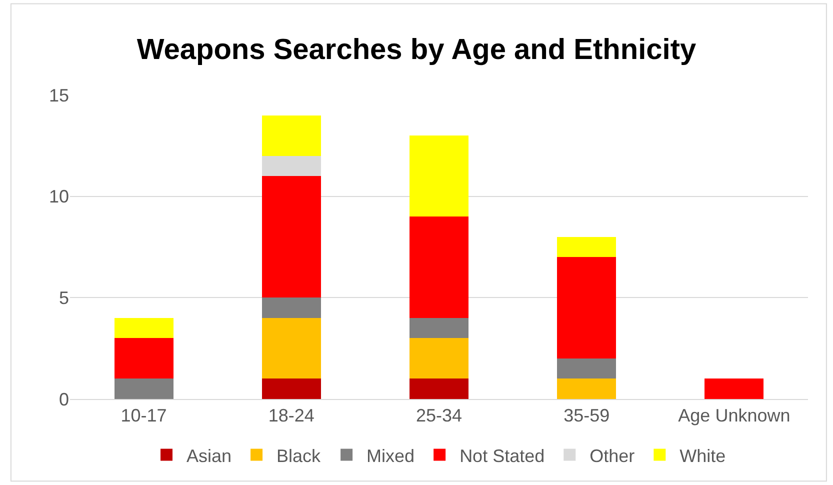 The height and width of the screenshot is (485, 833). I want to click on legend-label: Mixed, so click(390, 456).